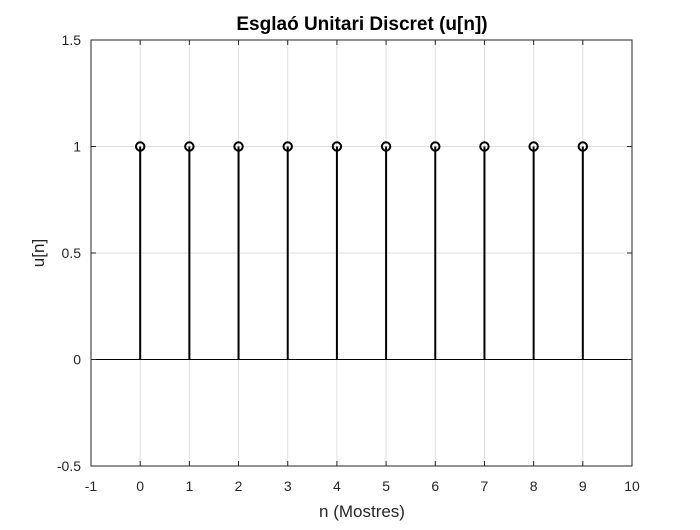 The image size is (700, 530). I want to click on x-tick-label: 4, so click(337, 486).